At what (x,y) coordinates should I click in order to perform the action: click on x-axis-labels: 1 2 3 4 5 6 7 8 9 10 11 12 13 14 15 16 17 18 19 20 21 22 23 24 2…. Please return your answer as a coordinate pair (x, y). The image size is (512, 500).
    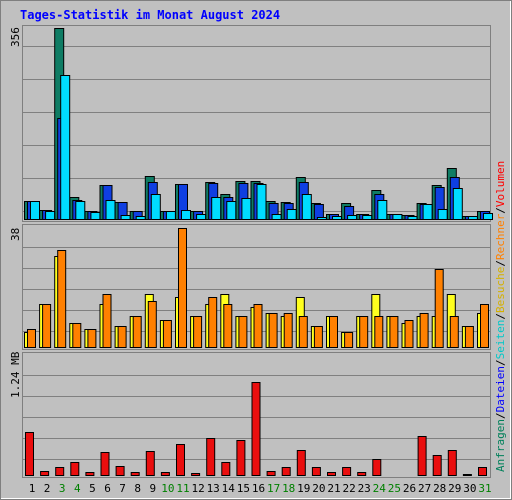
    Looking at the image, I should click on (260, 488).